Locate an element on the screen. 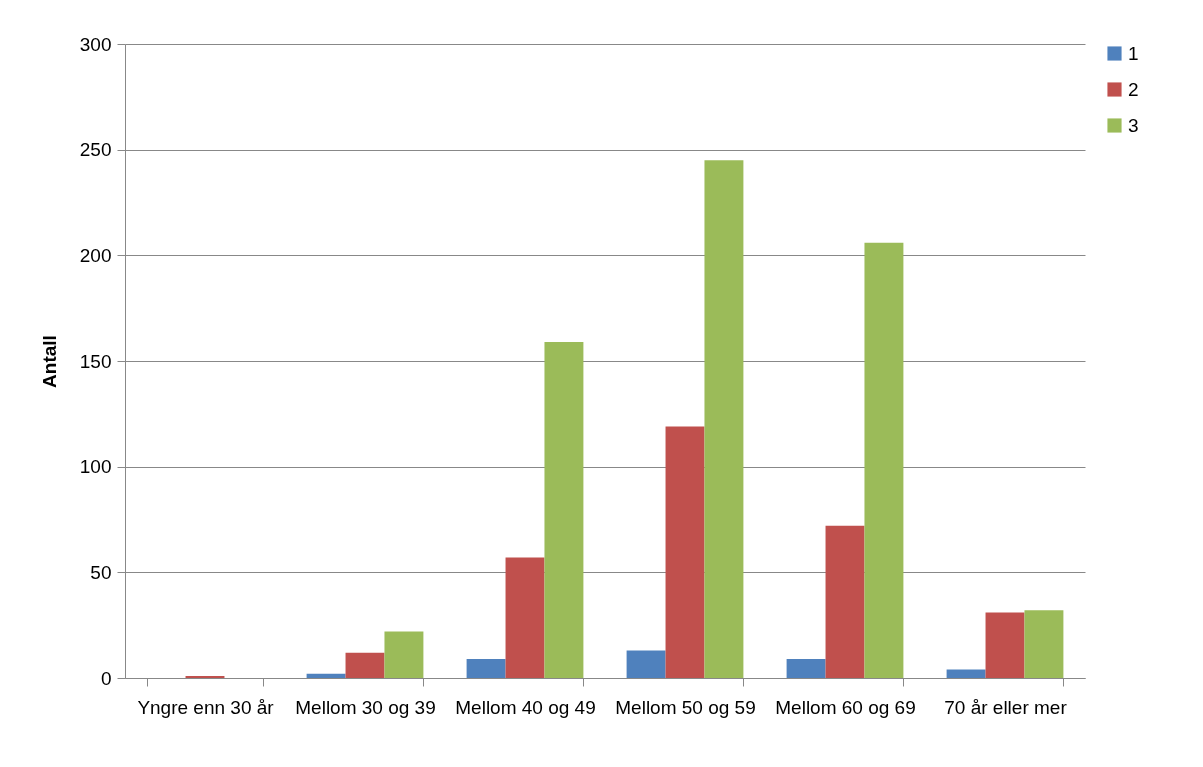 This screenshot has width=1203, height=767. x-tick-label: Mellom 50 og 59 is located at coordinates (685, 707).